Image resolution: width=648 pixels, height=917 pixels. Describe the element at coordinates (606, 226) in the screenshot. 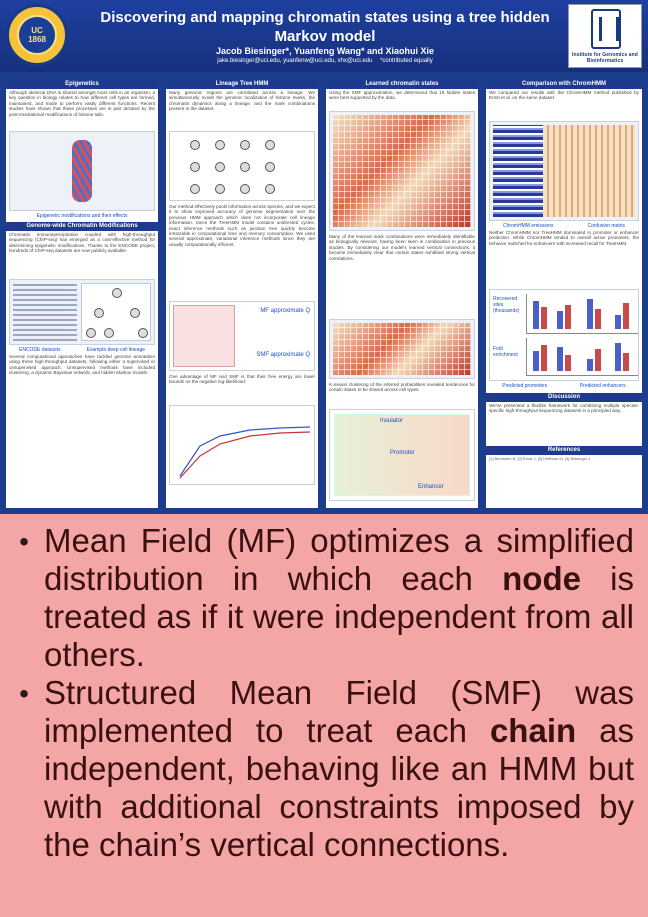

I see `caption-confusion-matrix: Confusion matrix` at that location.